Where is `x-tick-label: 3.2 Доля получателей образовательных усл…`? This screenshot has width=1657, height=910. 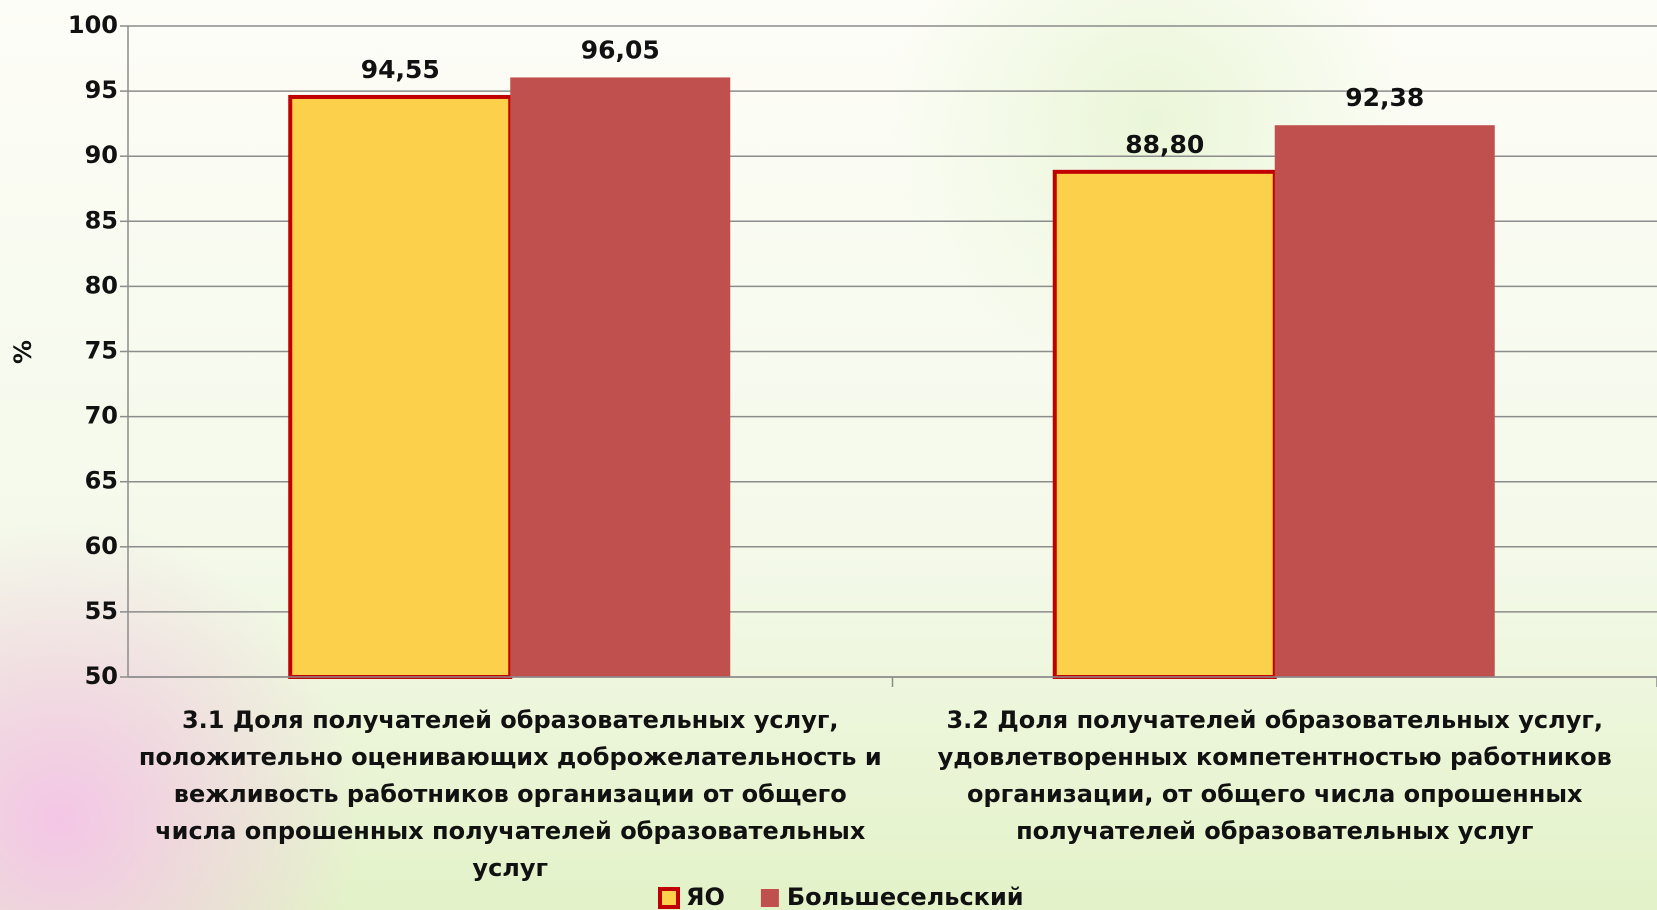 x-tick-label: 3.2 Доля получателей образовательных усл… is located at coordinates (1274, 775).